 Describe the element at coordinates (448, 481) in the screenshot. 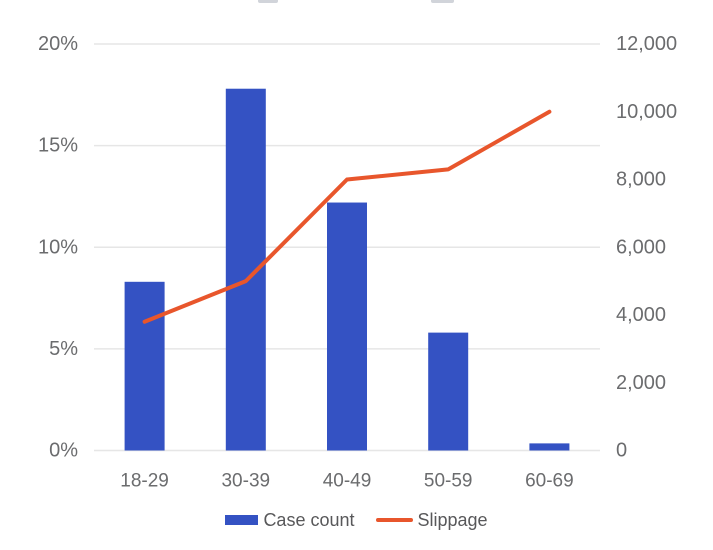

I see `x-axis-label-50-59: 50-59` at that location.